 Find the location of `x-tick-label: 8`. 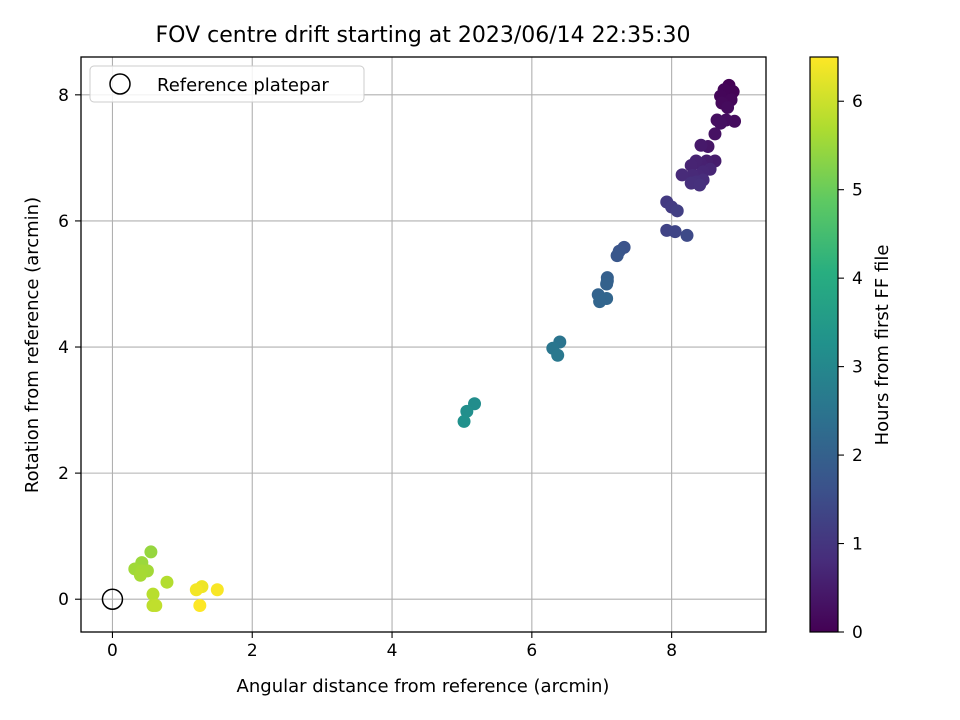

x-tick-label: 8 is located at coordinates (671, 651).